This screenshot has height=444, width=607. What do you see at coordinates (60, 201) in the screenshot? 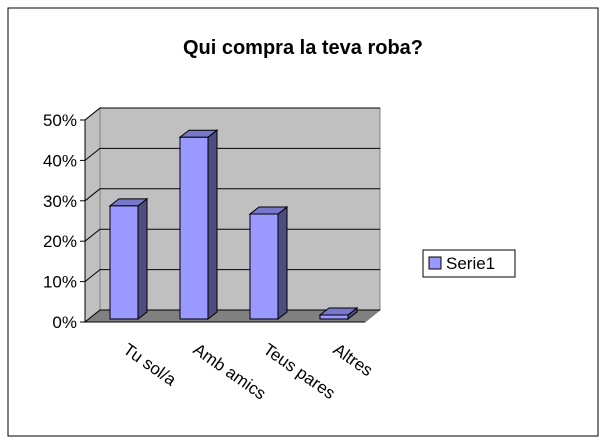
I see `y-tick-label: 30%` at bounding box center [60, 201].